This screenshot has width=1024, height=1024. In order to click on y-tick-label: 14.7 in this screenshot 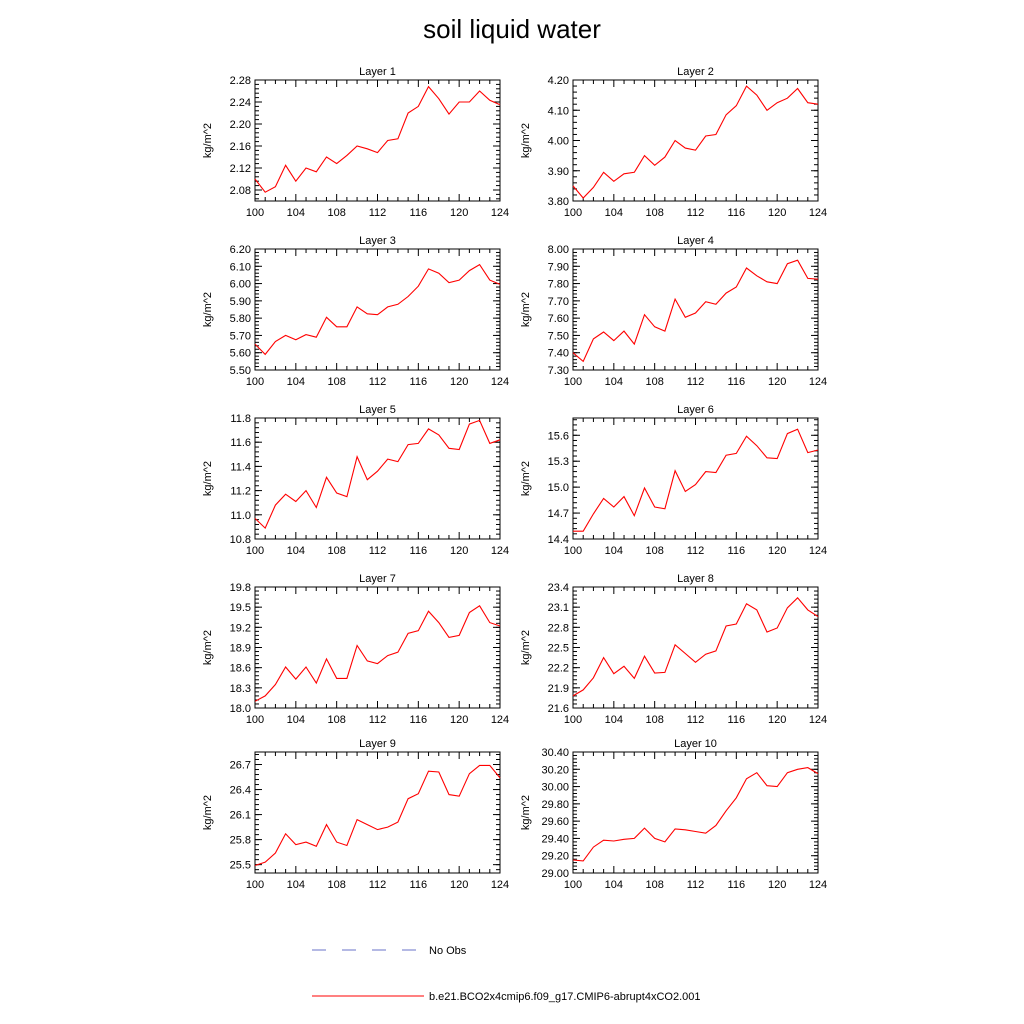, I will do `click(558, 514)`.